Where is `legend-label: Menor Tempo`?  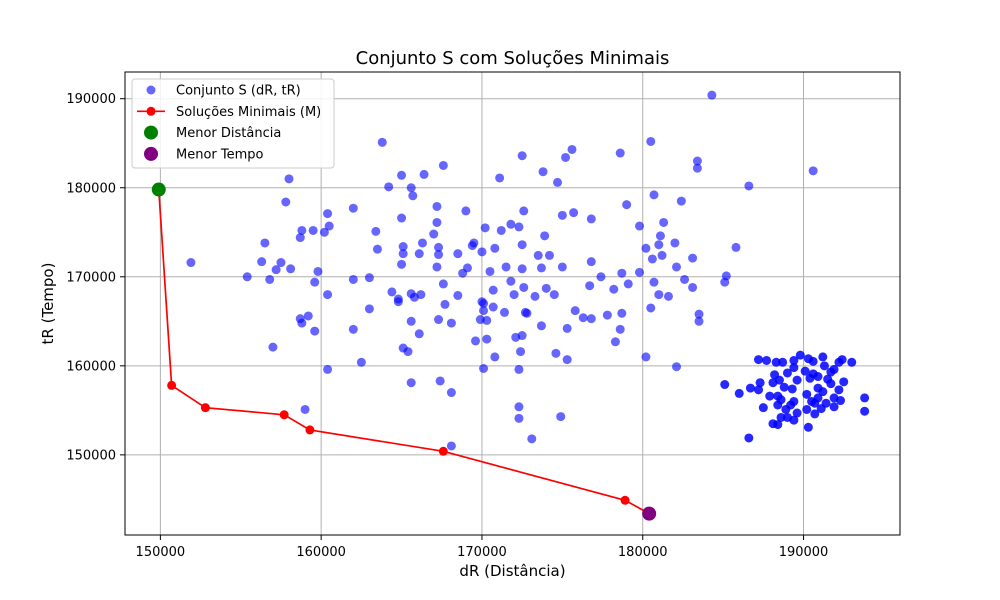 legend-label: Menor Tempo is located at coordinates (220, 154).